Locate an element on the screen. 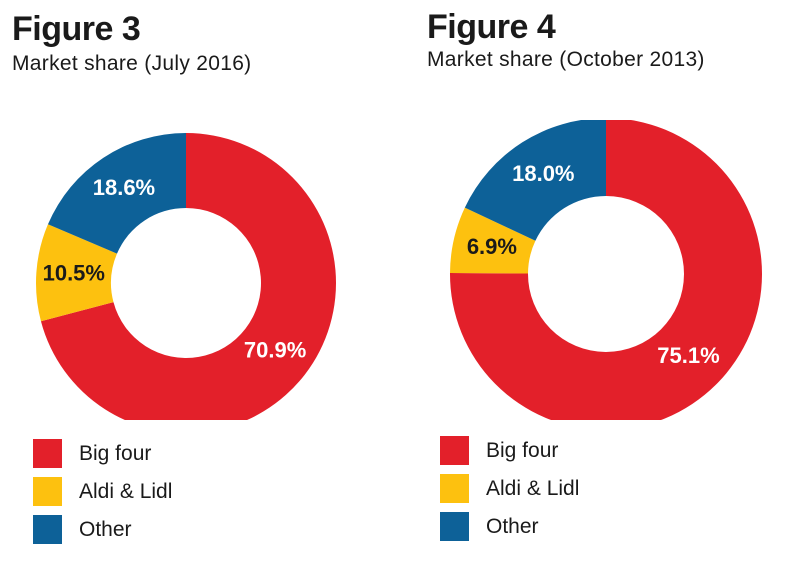  chart-title: Figure 4 is located at coordinates (491, 27).